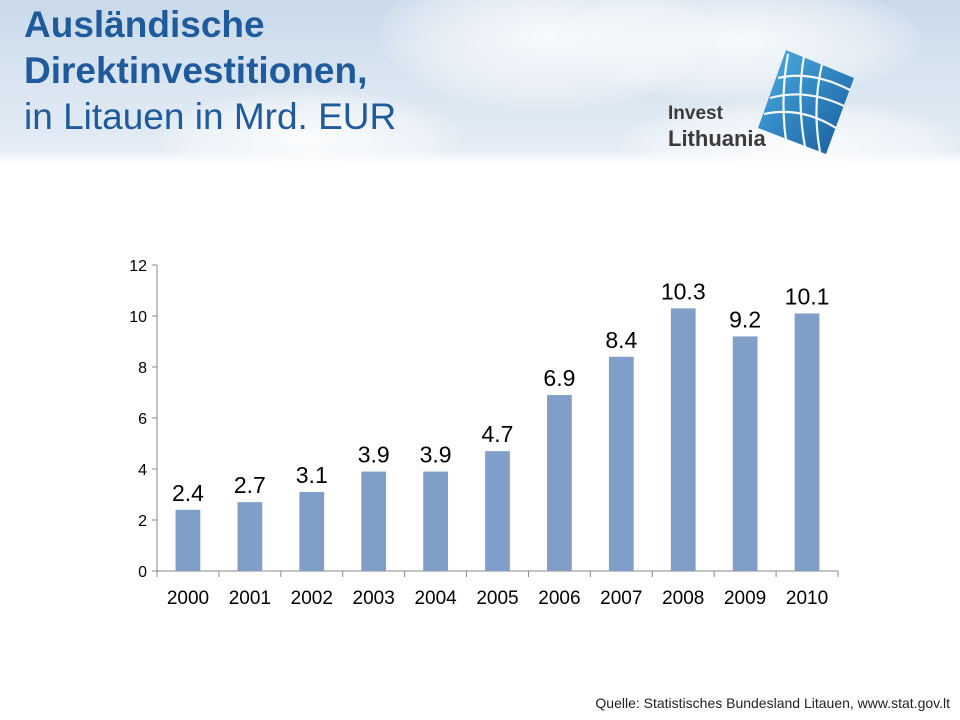  Describe the element at coordinates (142, 419) in the screenshot. I see `y-tick-label: 6` at that location.